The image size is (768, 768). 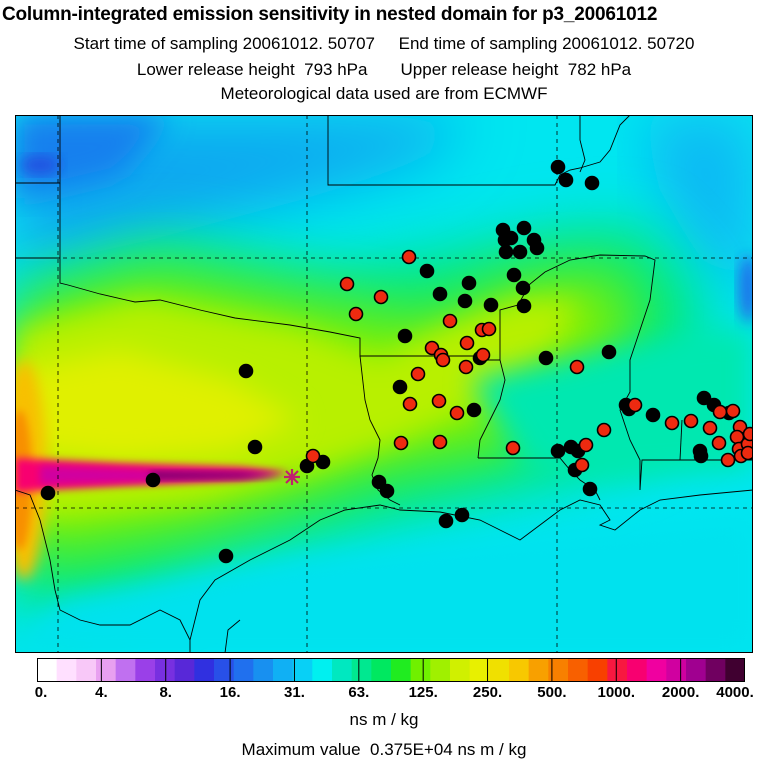 I want to click on colorbar-unit: ns m / kg, so click(x=384, y=719).